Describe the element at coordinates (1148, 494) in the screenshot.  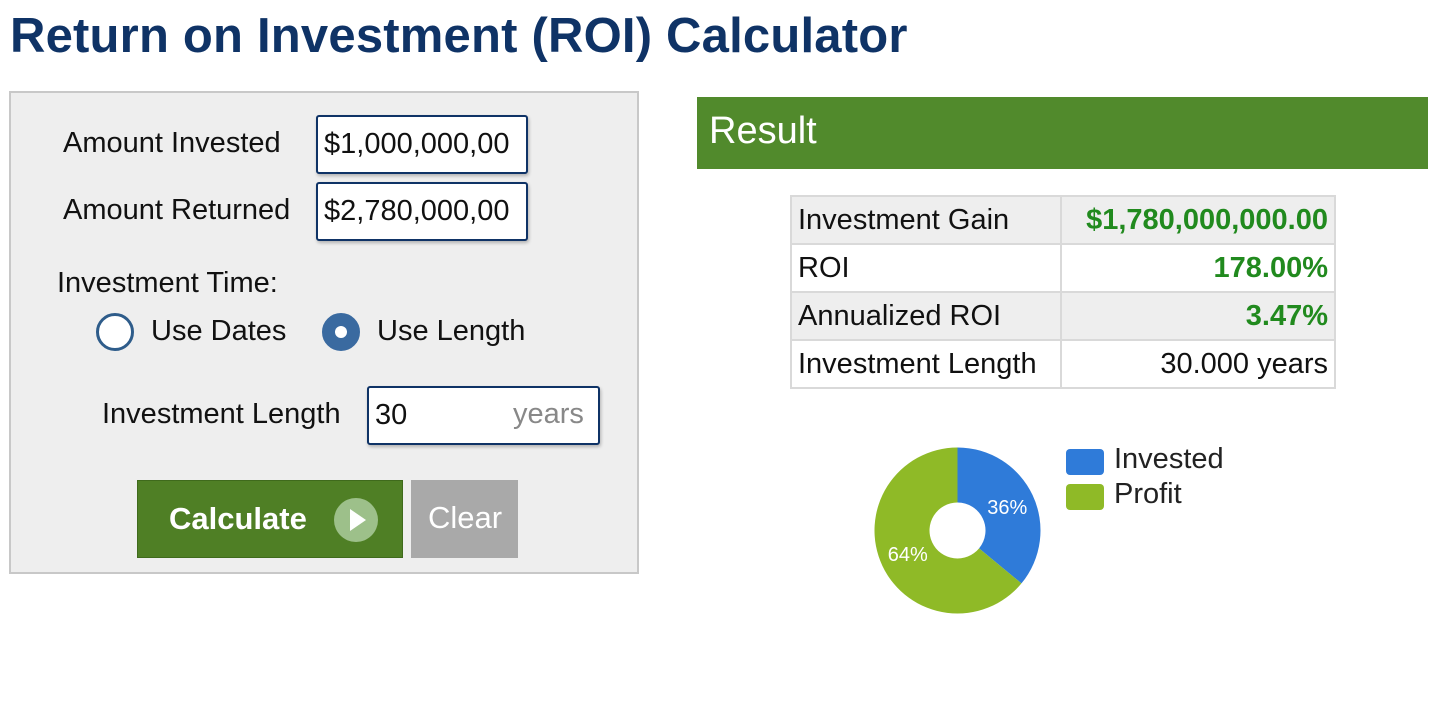
I see `legend-label-profit: Profit` at that location.